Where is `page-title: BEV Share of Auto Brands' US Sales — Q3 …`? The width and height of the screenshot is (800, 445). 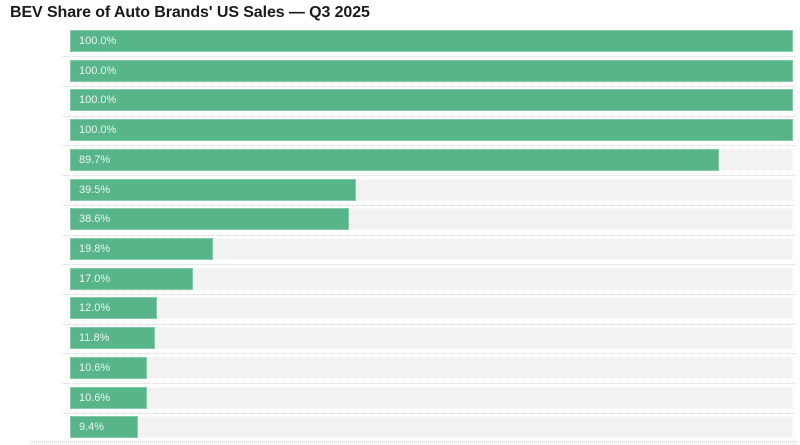
page-title: BEV Share of Auto Brands' US Sales — Q3 … is located at coordinates (190, 12).